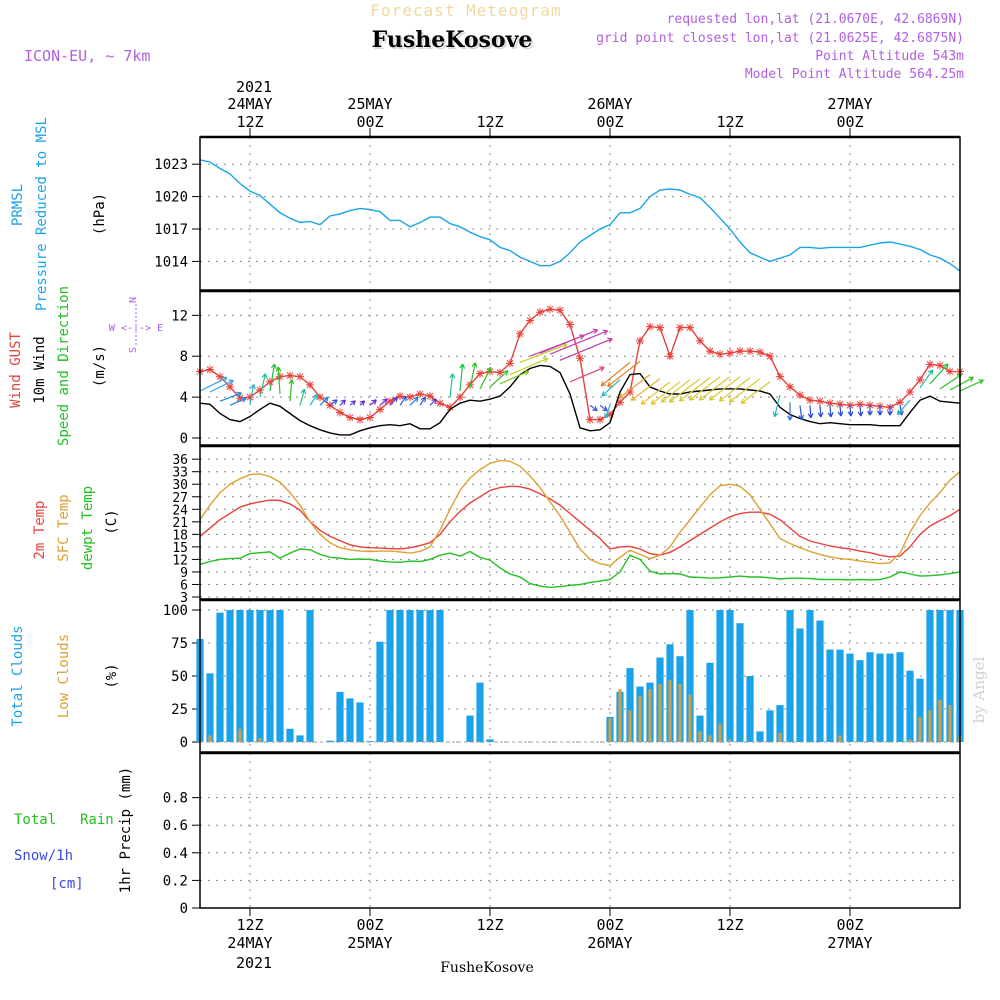 The height and width of the screenshot is (1000, 1000). Describe the element at coordinates (180, 560) in the screenshot. I see `temp-ytick-label: 12` at that location.